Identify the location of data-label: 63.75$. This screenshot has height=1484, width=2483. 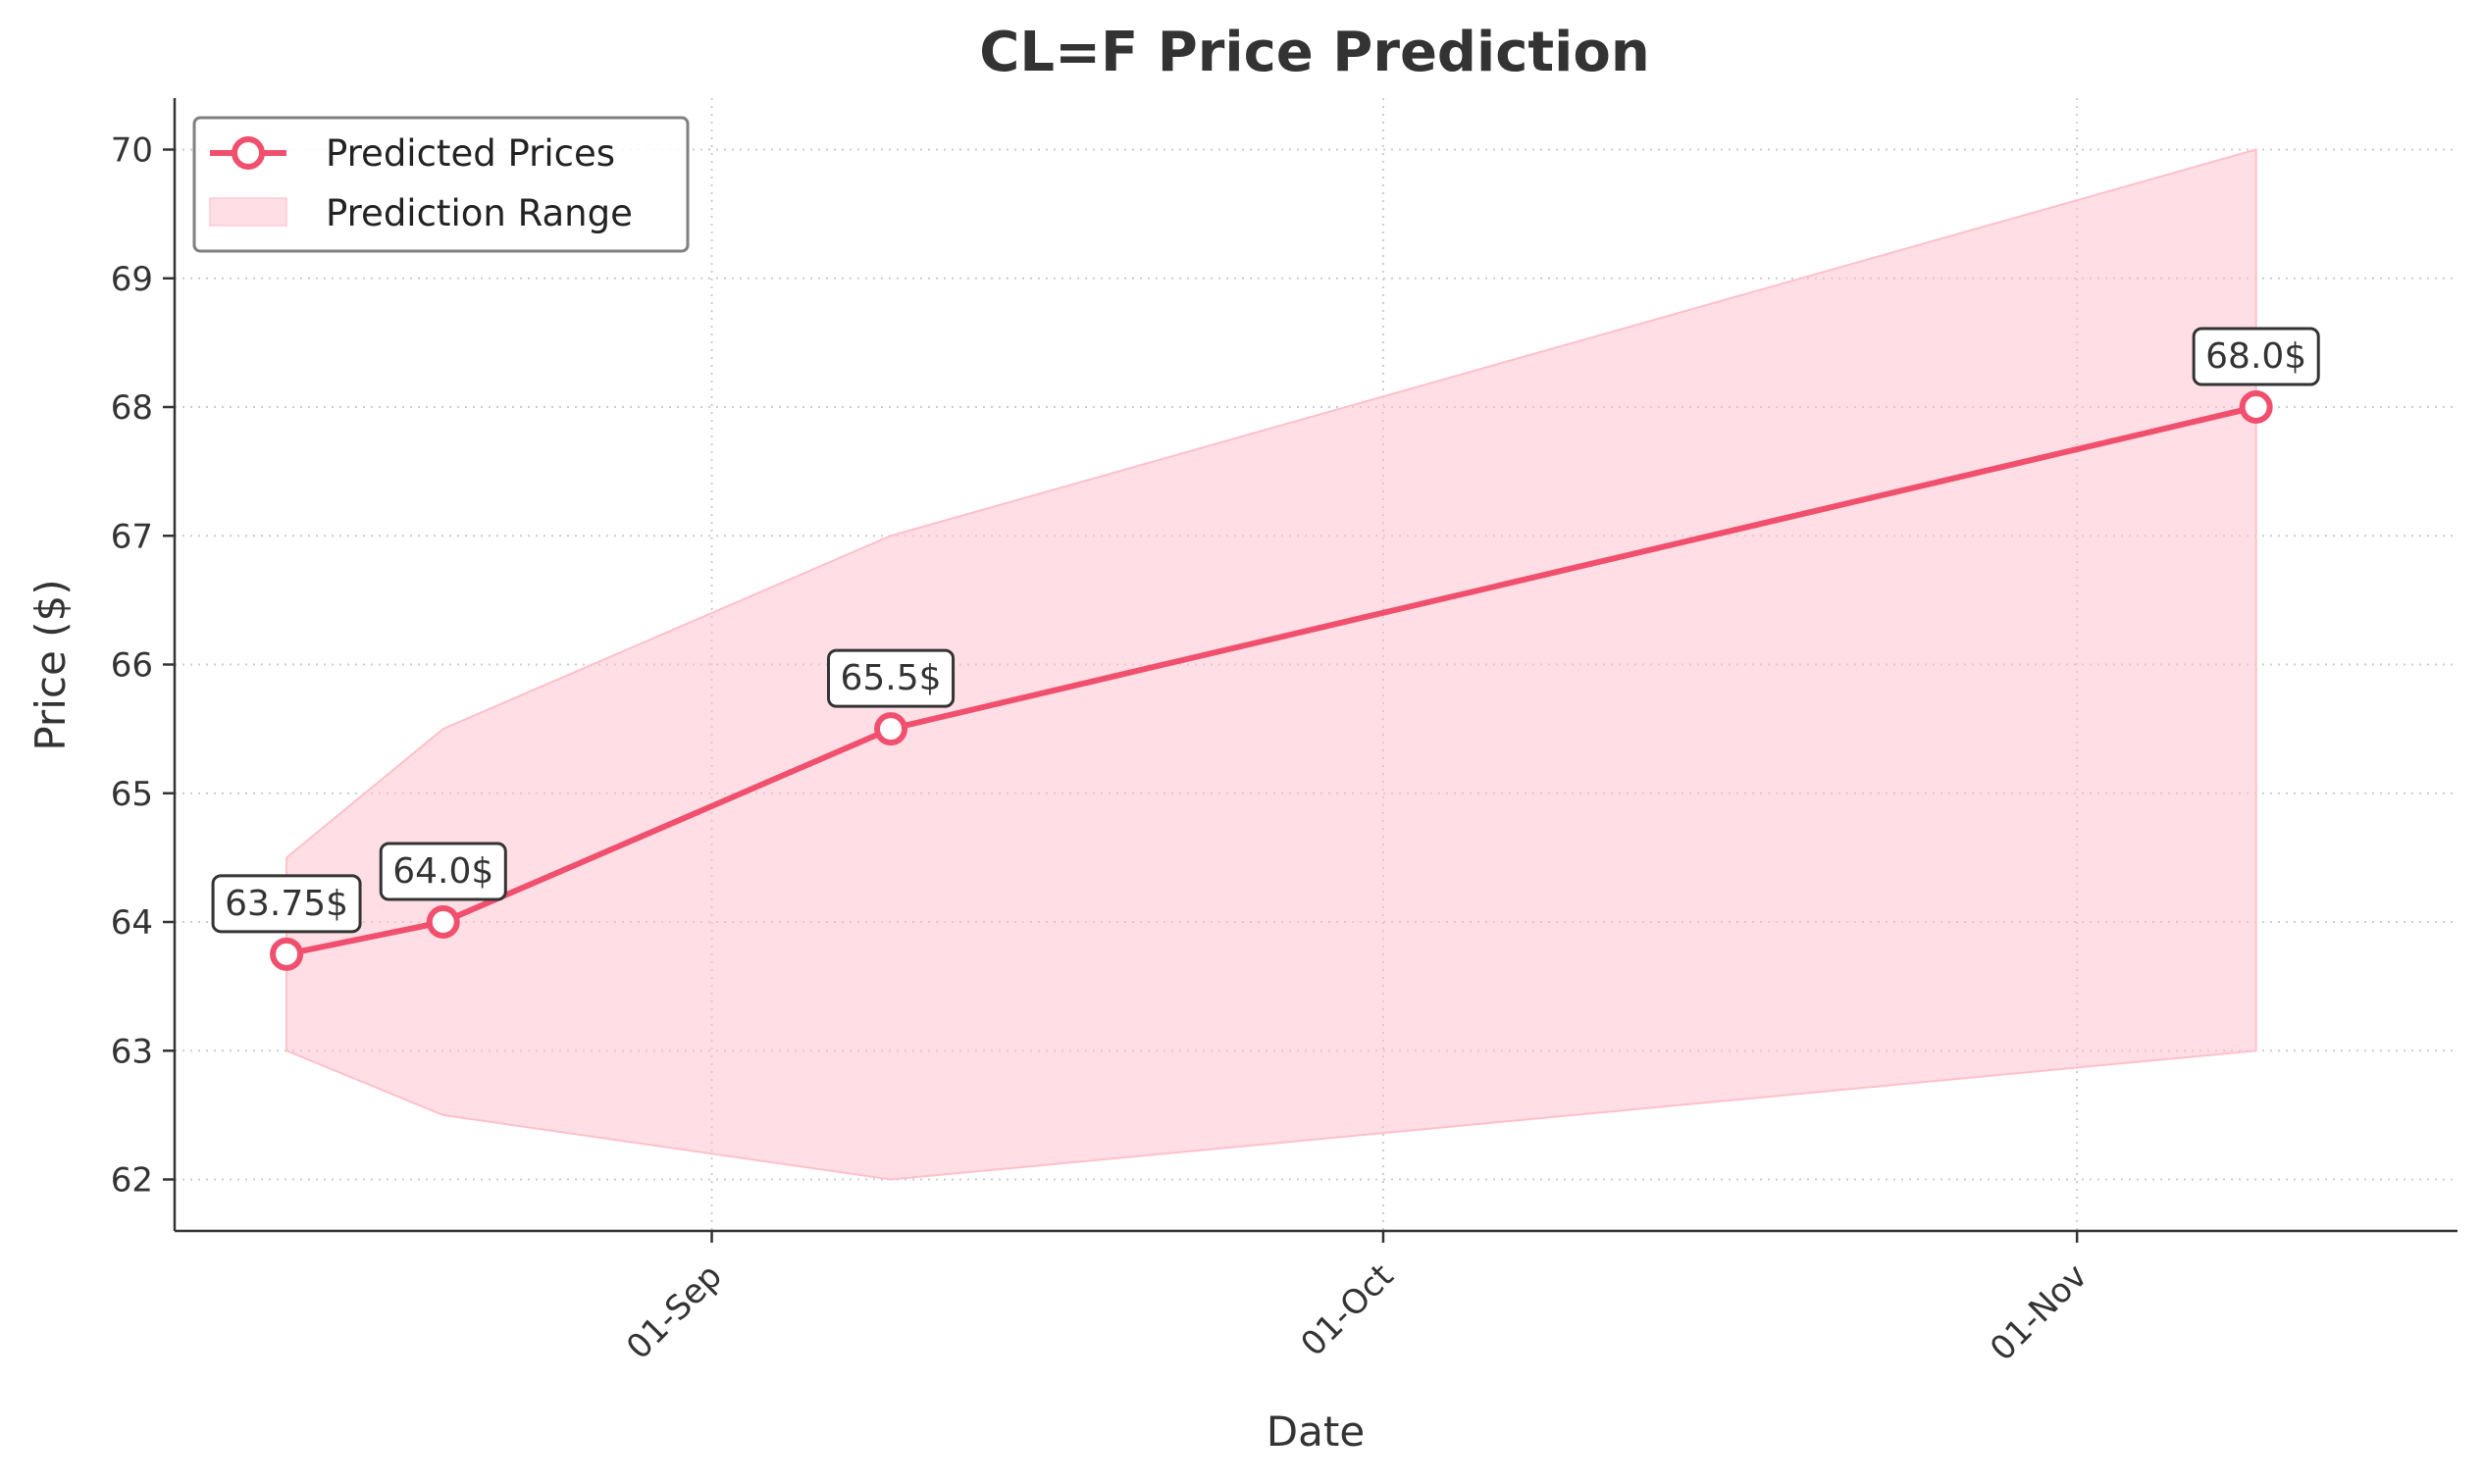
(286, 904).